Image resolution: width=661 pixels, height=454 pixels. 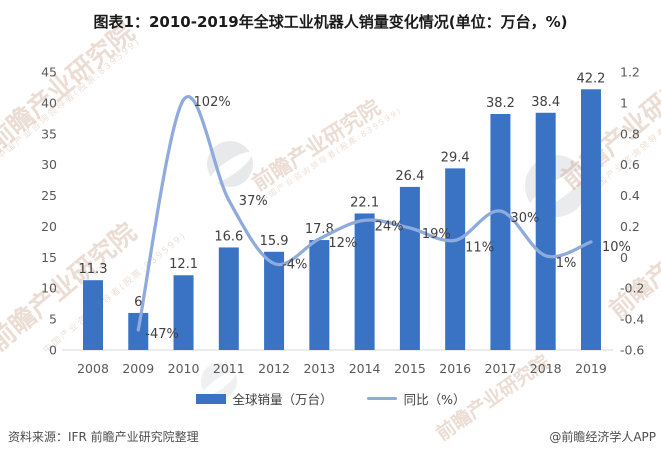 I want to click on source-note: 资料来源：IFR 前瞻产业研究院整理, so click(x=103, y=437).